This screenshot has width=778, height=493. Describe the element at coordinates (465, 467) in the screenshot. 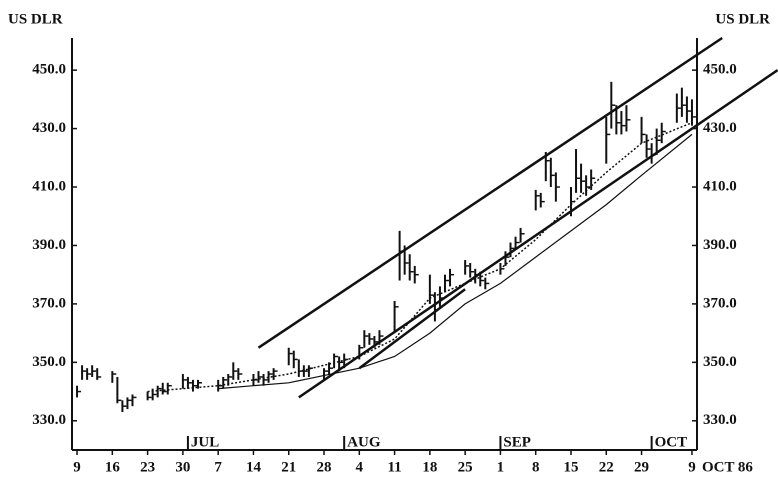

I see `x-tick-label: 25` at that location.